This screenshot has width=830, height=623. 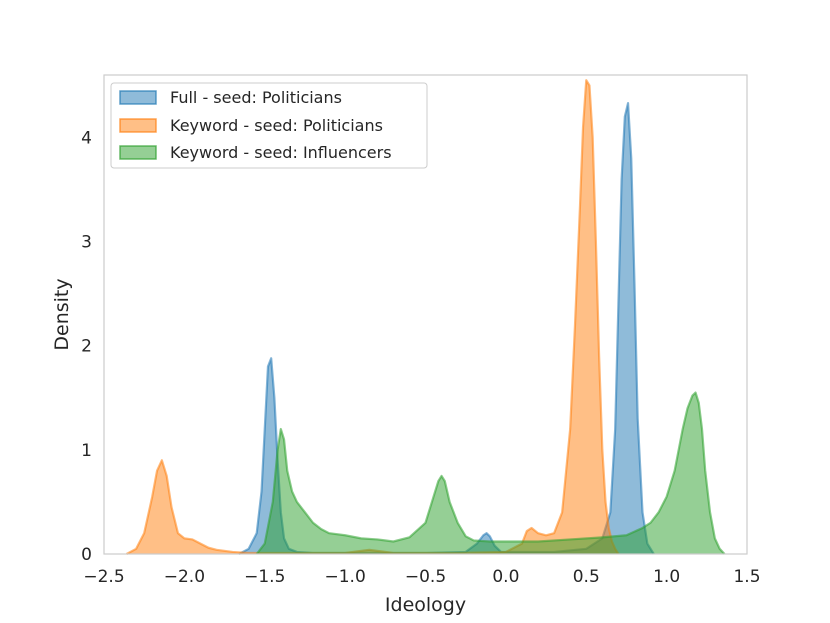 What do you see at coordinates (666, 577) in the screenshot?
I see `x-tick-label: 1.0` at bounding box center [666, 577].